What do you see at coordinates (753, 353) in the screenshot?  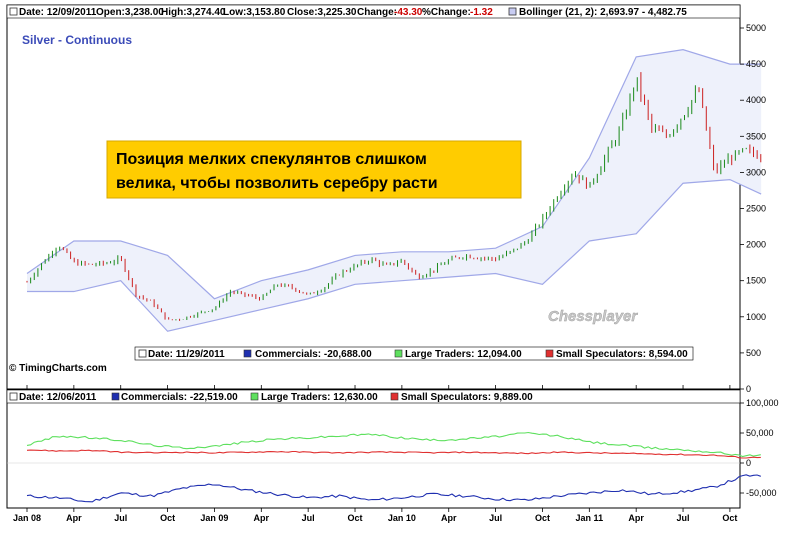 I see `upper-y-tick-label: 500` at bounding box center [753, 353].